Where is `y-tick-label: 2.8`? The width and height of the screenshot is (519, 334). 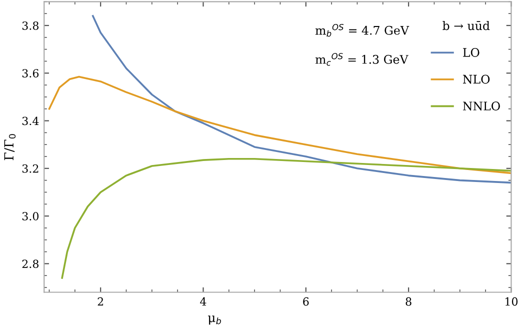
y-tick-label: 2.8 is located at coordinates (30, 264).